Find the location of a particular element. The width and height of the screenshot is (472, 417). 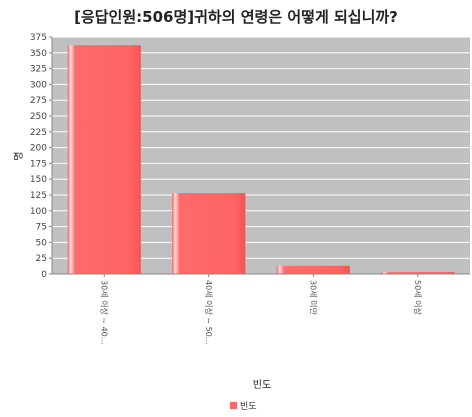

y-tick-label: 375 is located at coordinates (38, 38).